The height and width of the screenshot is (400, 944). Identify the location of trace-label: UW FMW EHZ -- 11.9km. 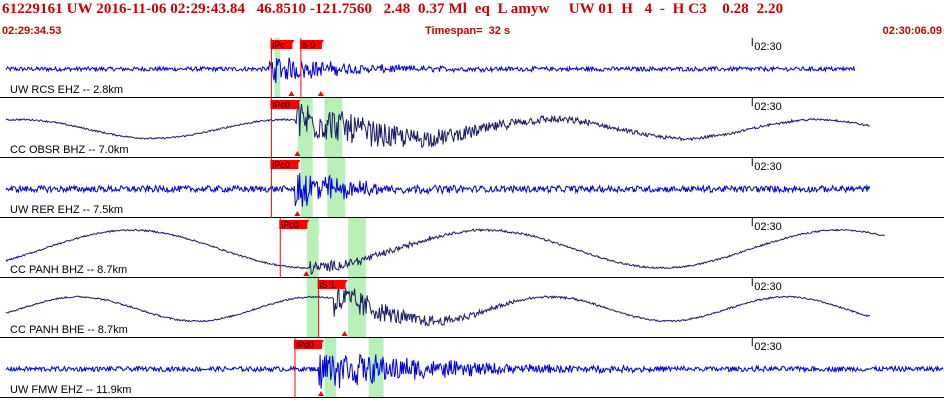
(70, 390).